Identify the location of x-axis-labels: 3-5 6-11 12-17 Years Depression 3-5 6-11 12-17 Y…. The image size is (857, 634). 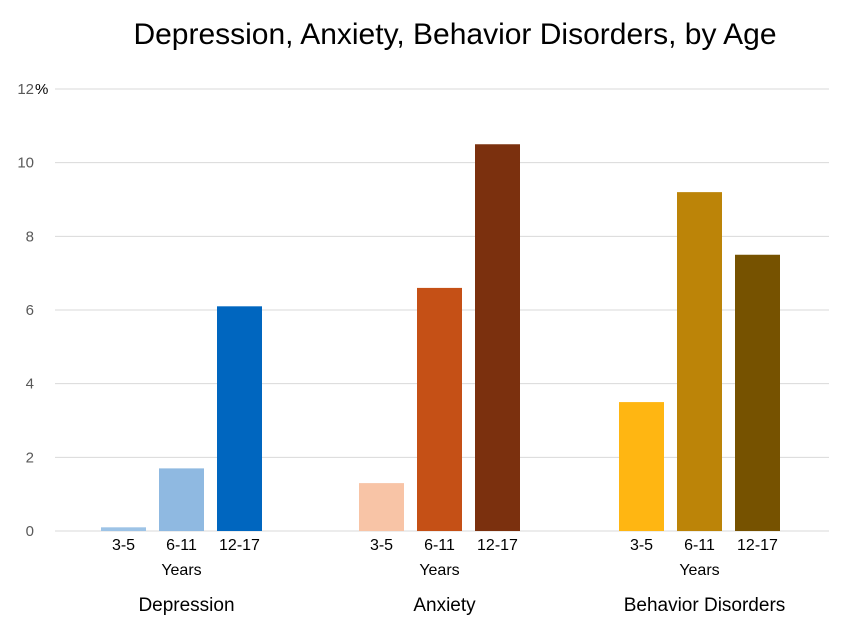
(448, 576).